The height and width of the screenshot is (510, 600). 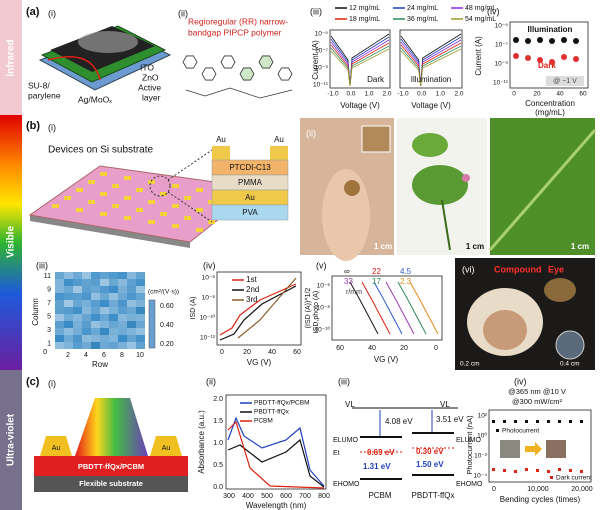 I want to click on label: Au, so click(x=250, y=197).